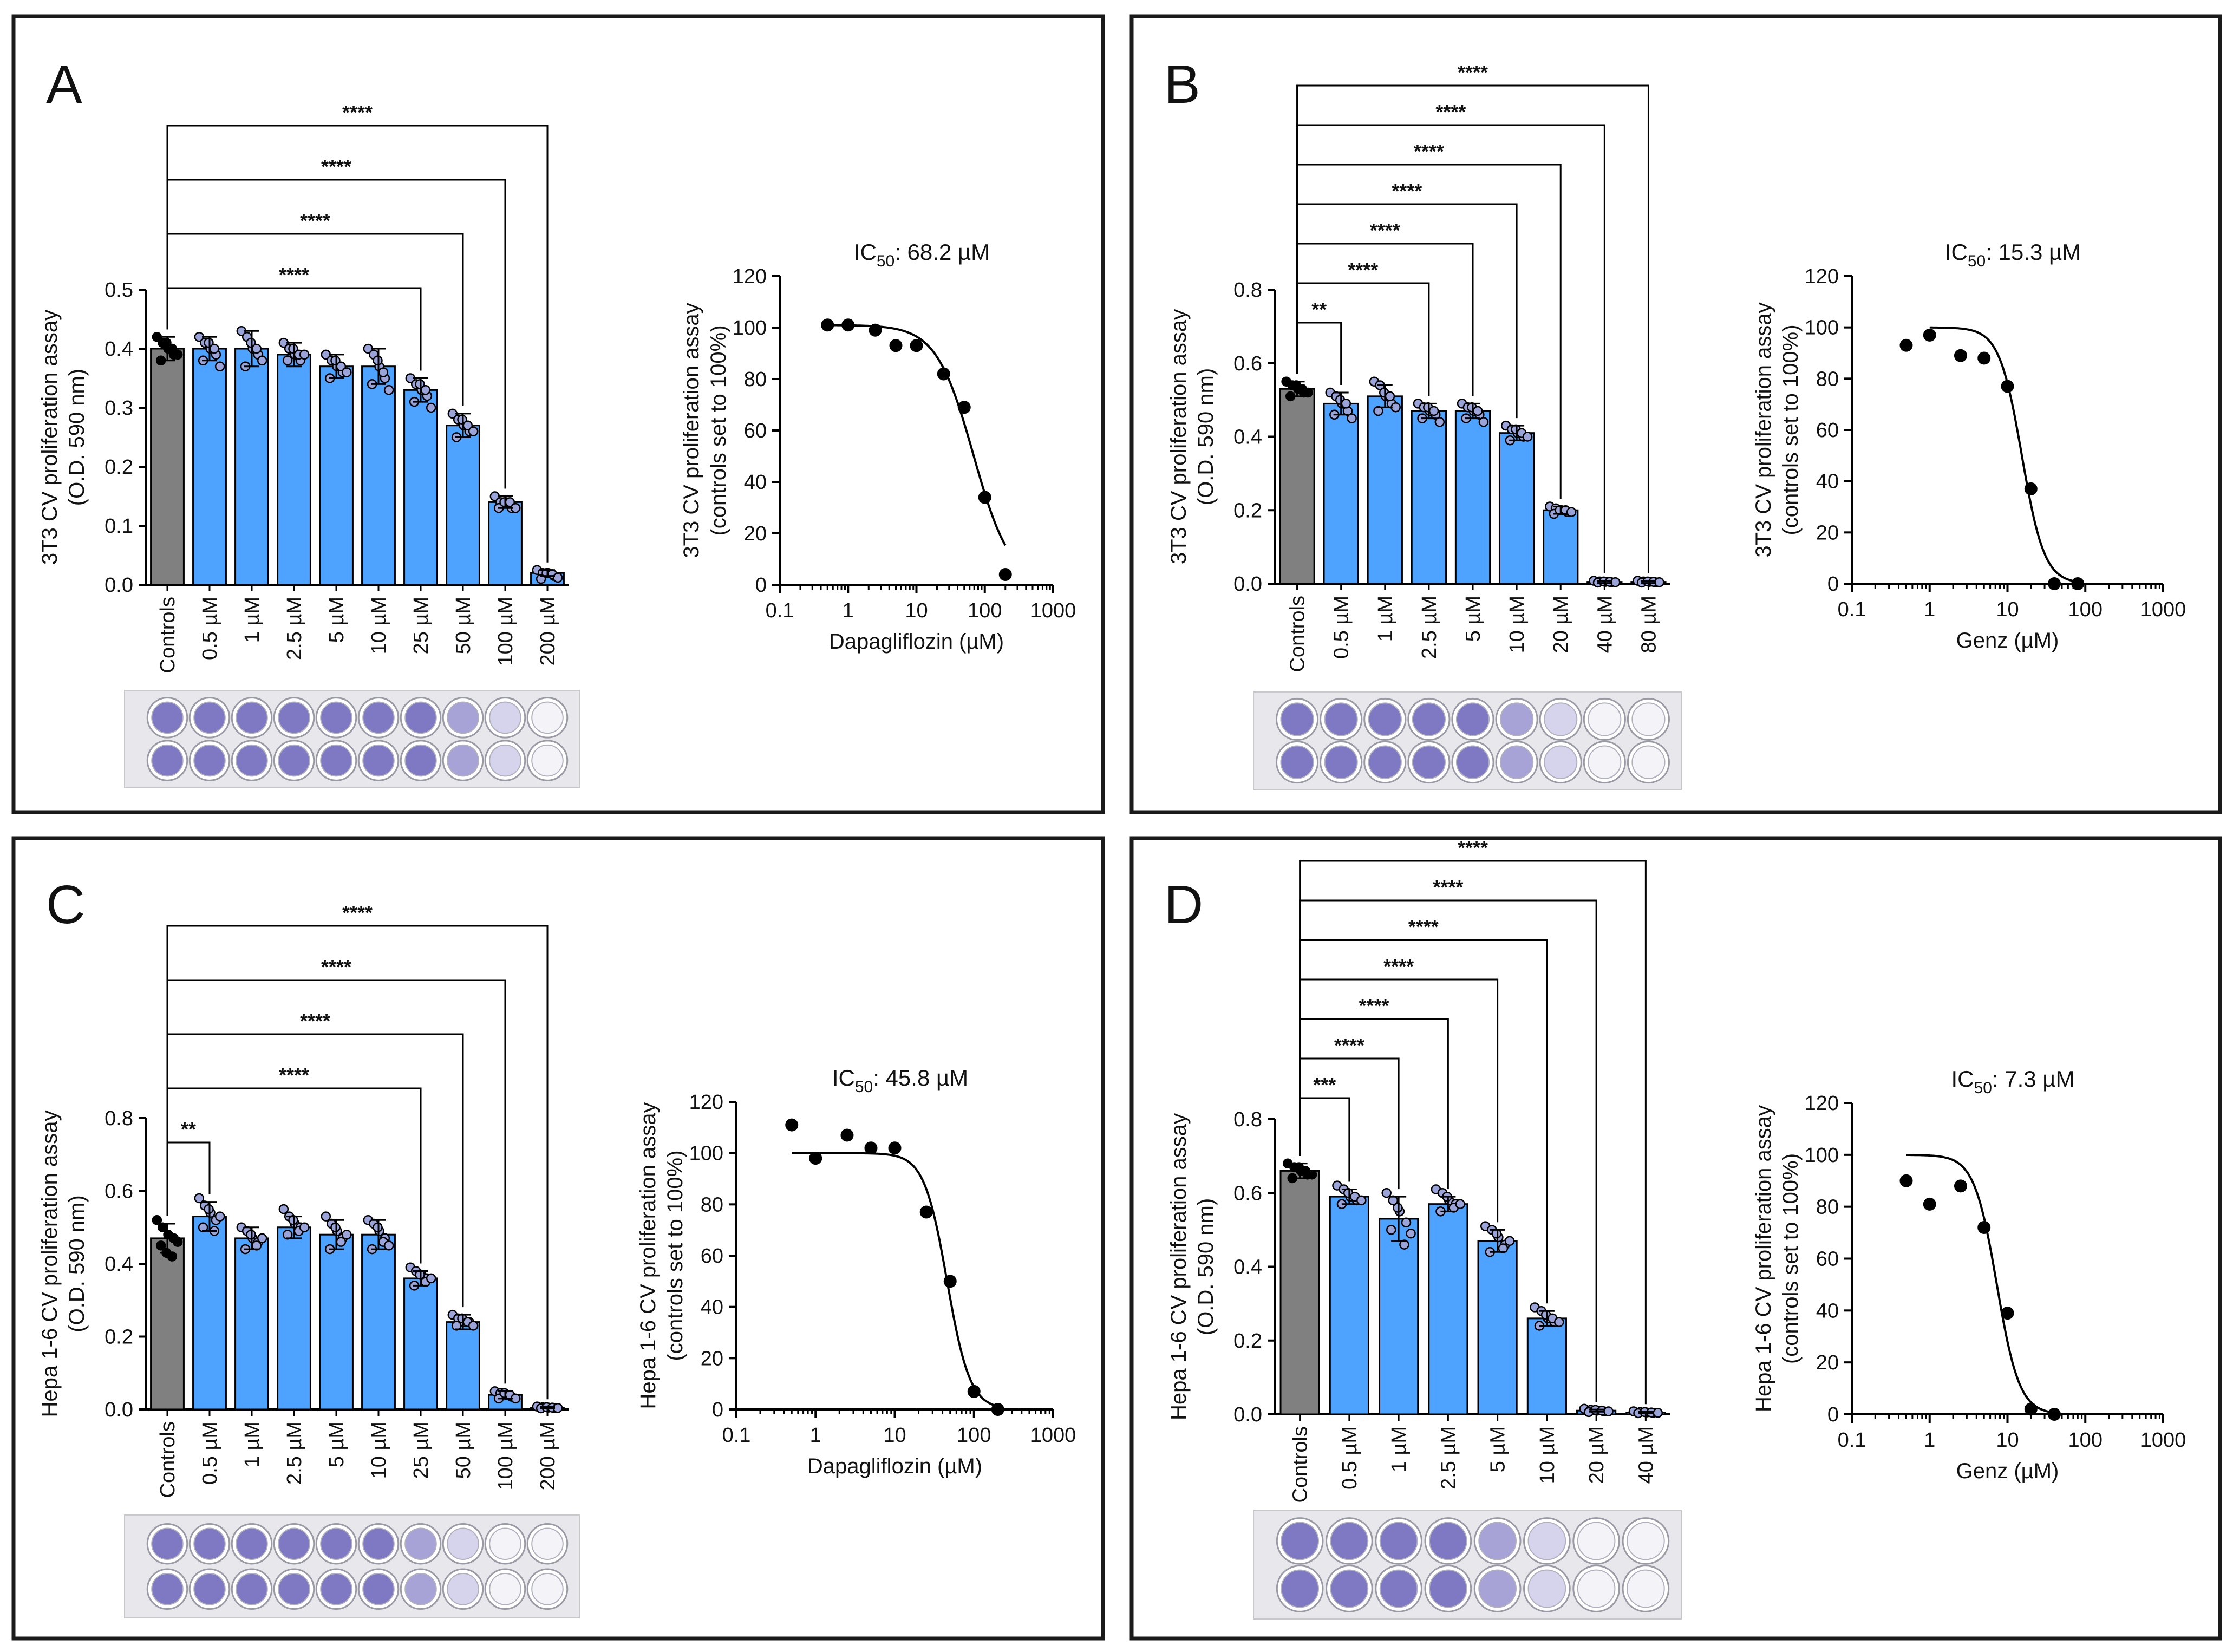 The width and height of the screenshot is (2233, 1652). I want to click on dr-y-axis-label-units: (controls set to 100%), so click(675, 1255).